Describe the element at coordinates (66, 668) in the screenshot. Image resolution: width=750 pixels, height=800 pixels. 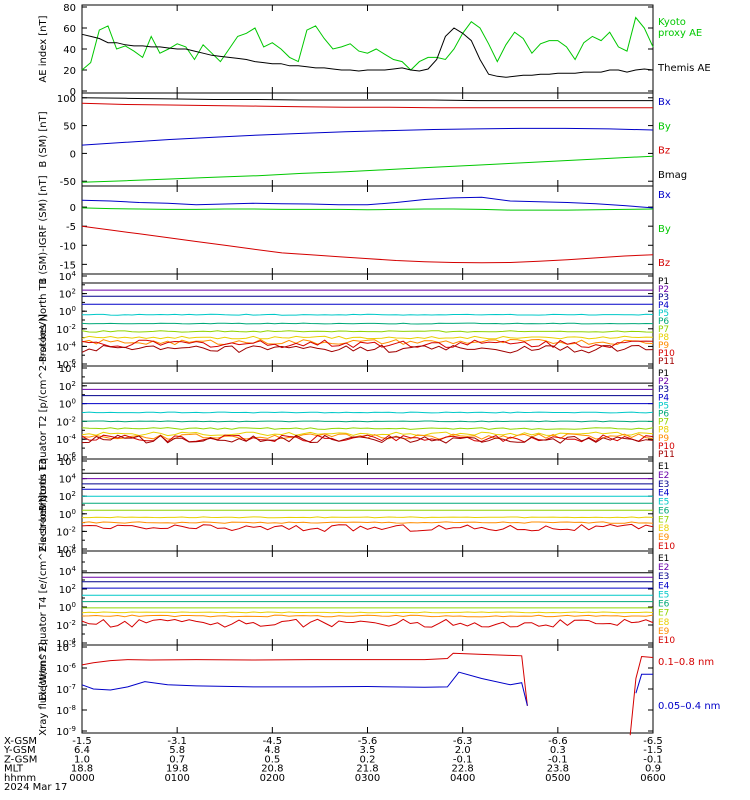
I see `y-tick-label: 10⁻⁶` at that location.